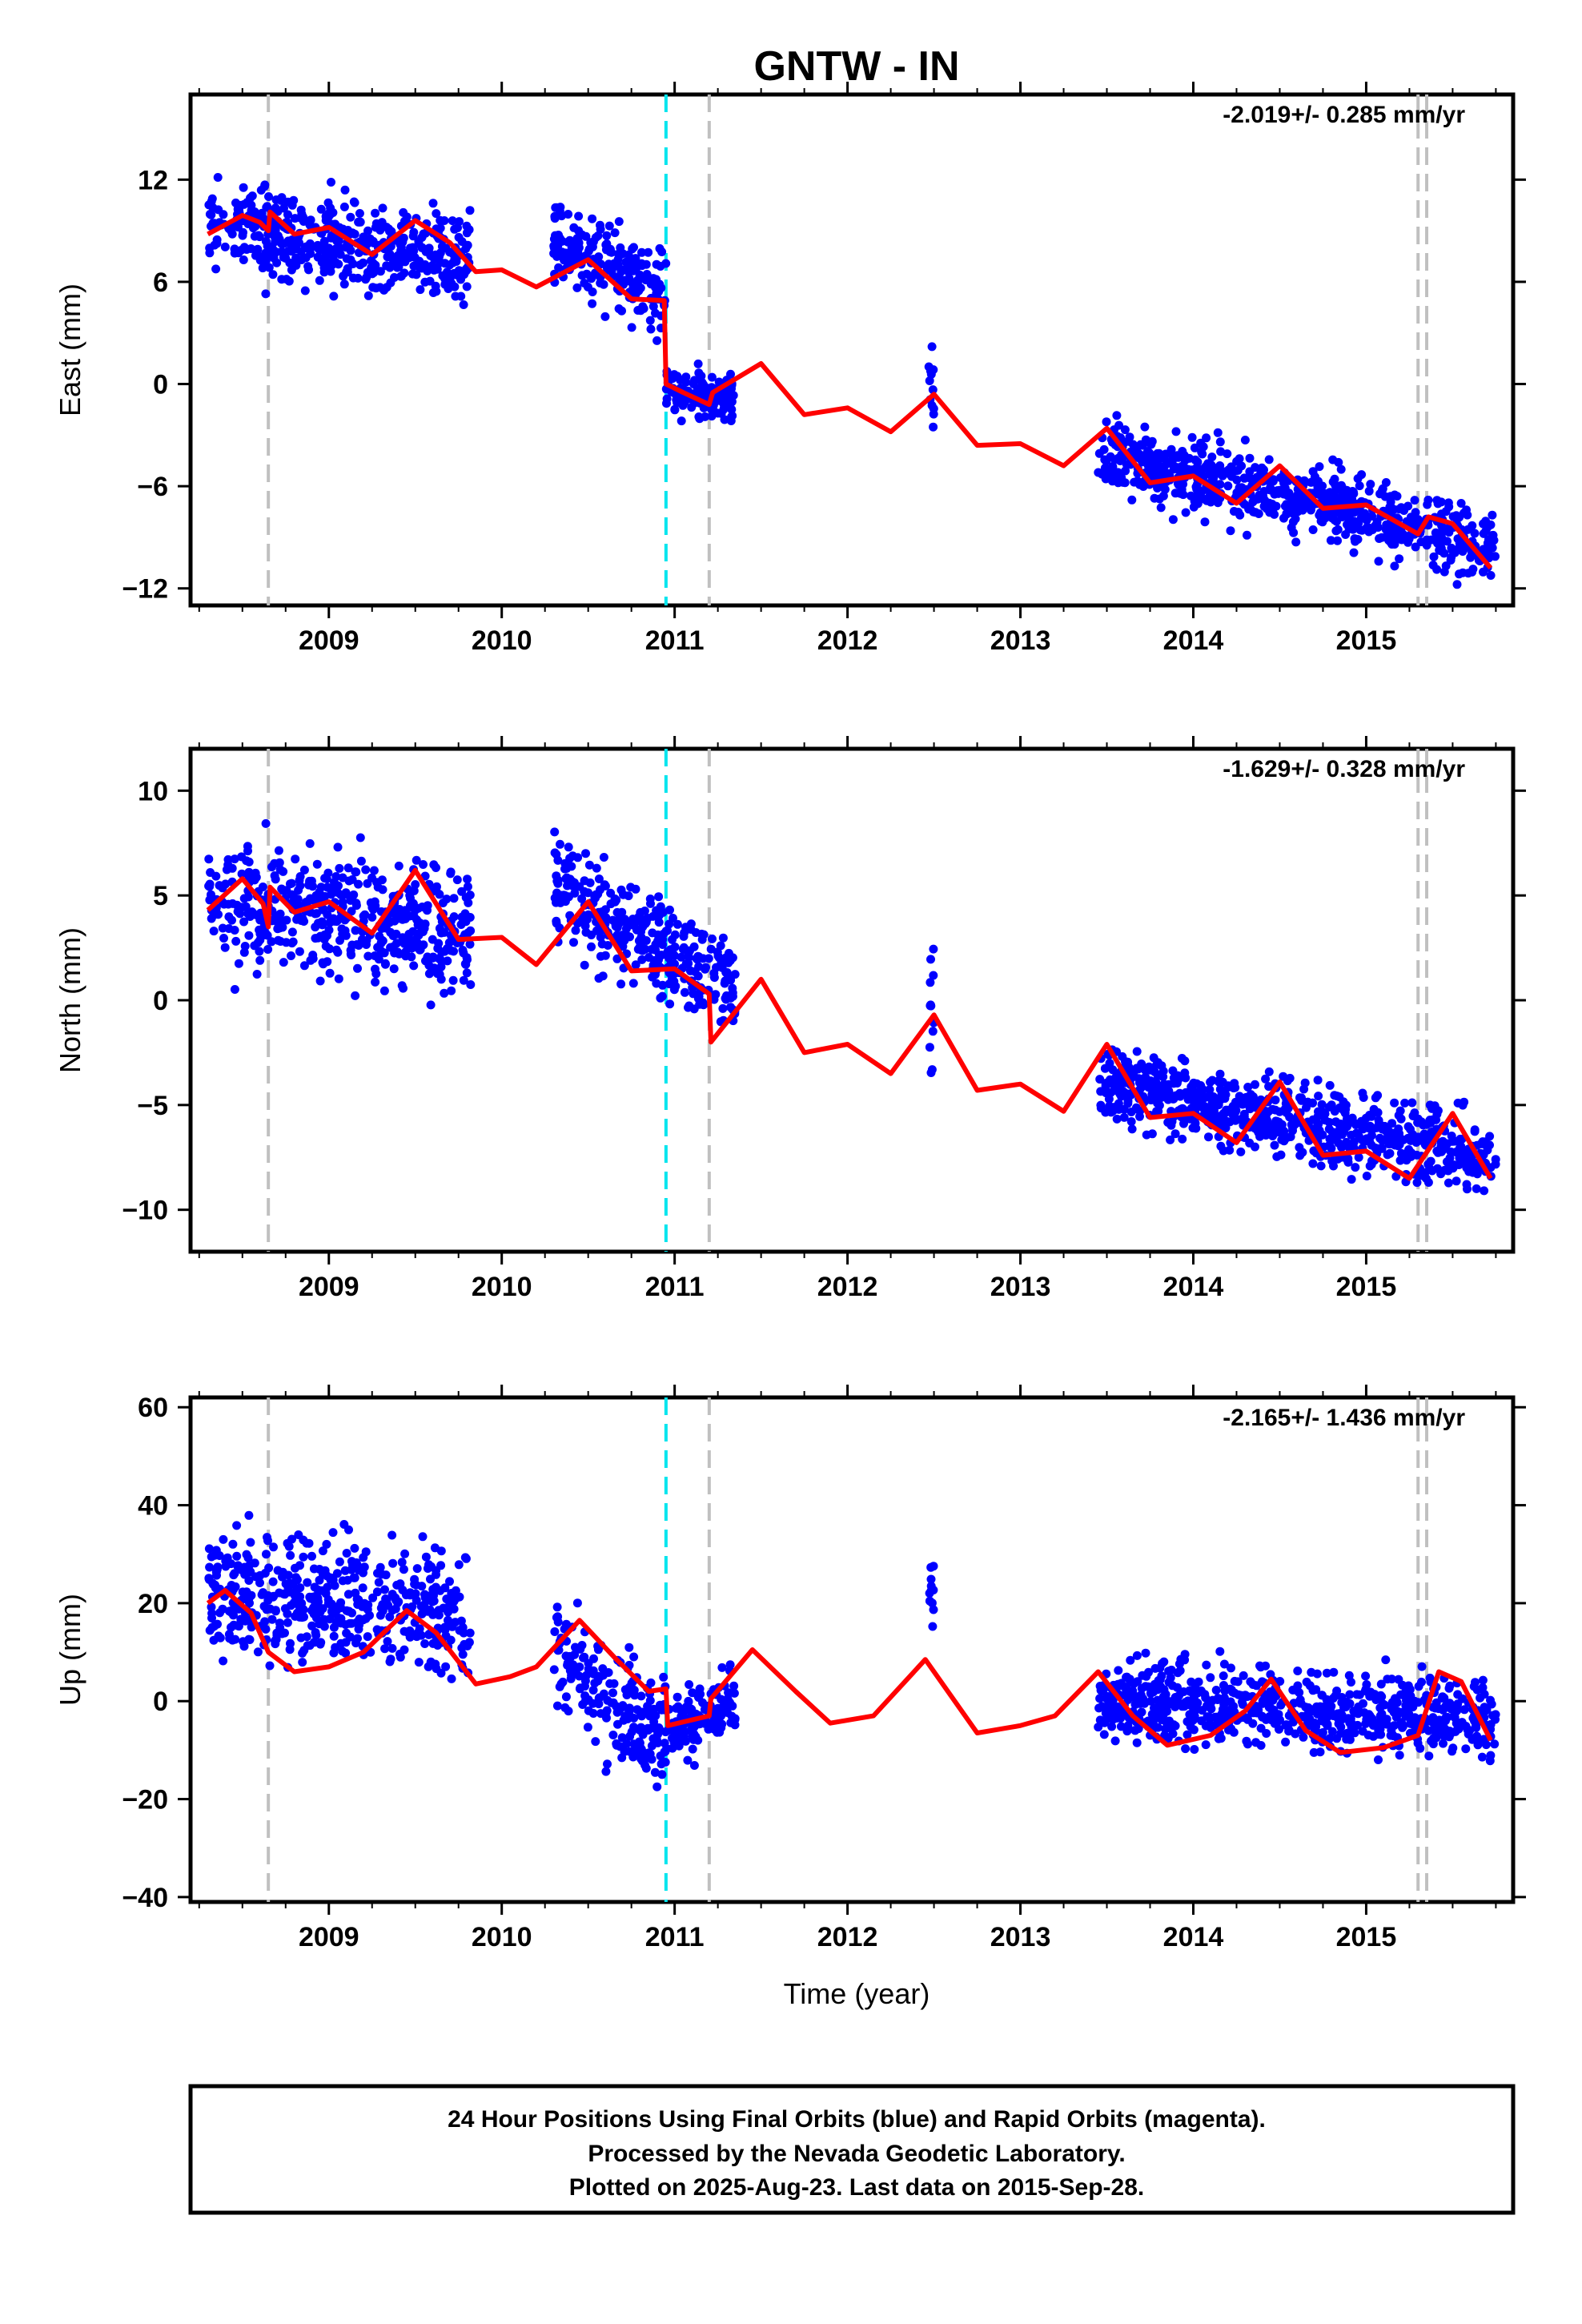 This screenshot has width=1582, height=2324. Describe the element at coordinates (70, 349) in the screenshot. I see `east-y-axis-label: East (mm)` at that location.